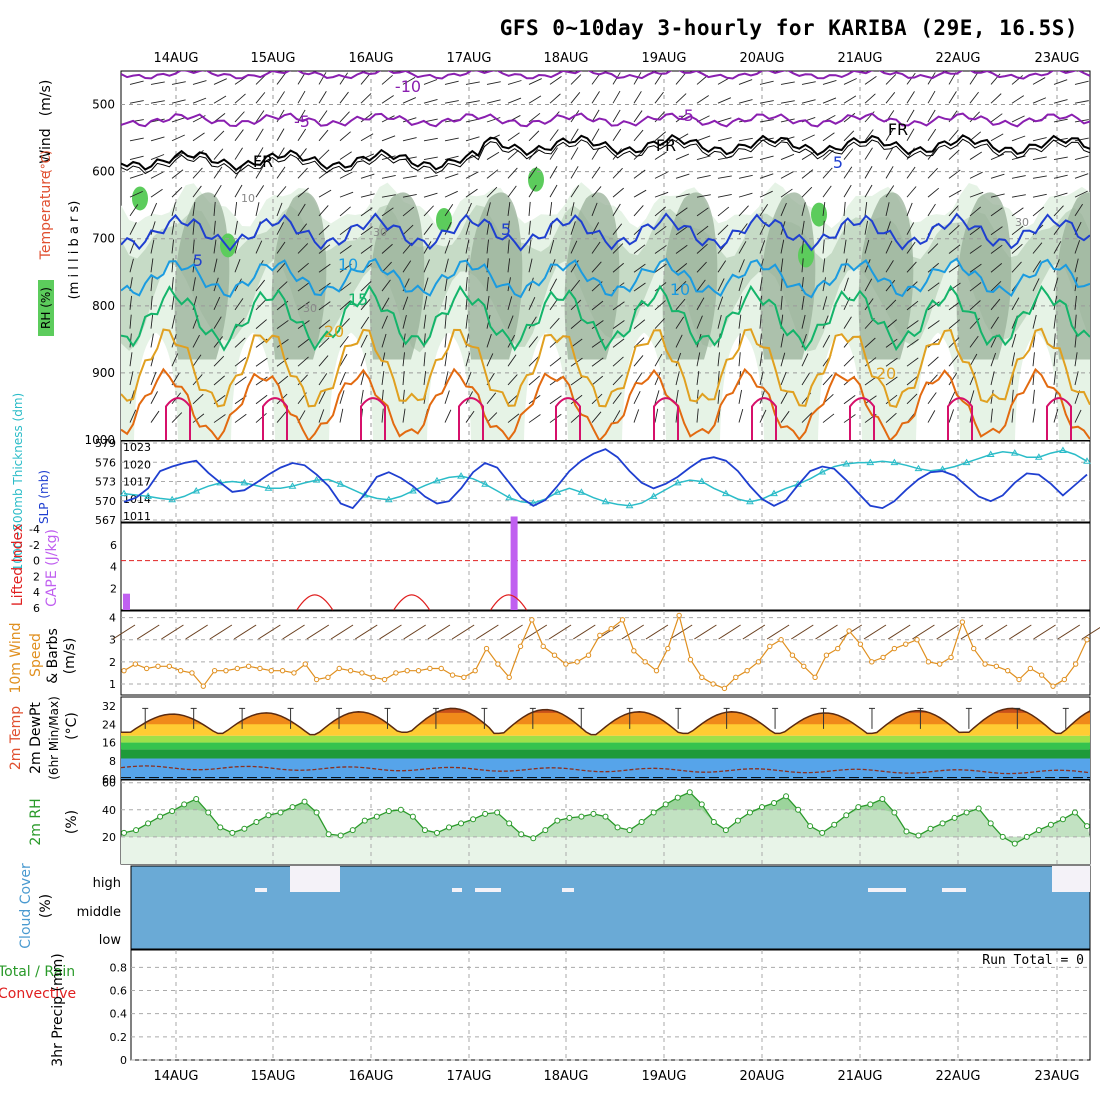 The width and height of the screenshot is (1100, 1104). Describe the element at coordinates (596, 741) in the screenshot. I see `temp2m-panel: 8 16 24 32 60` at that location.